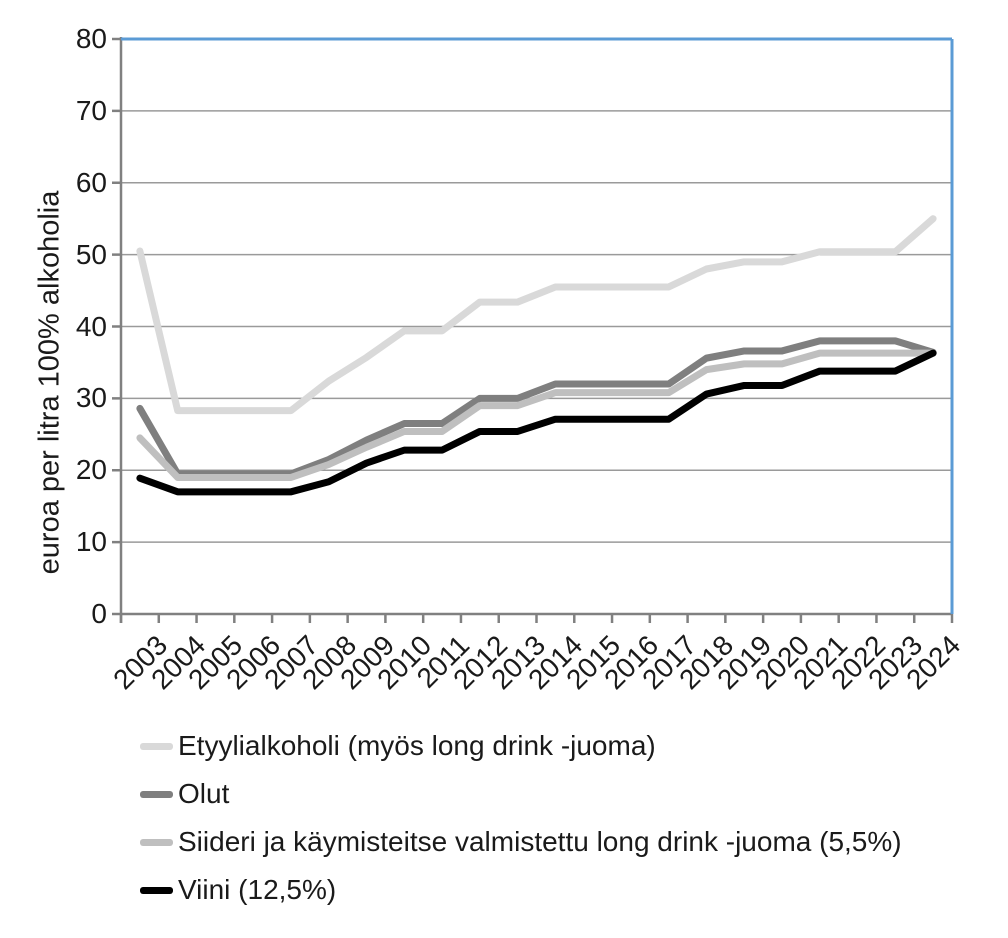  What do you see at coordinates (91, 254) in the screenshot?
I see `y-tick-label: 50` at bounding box center [91, 254].